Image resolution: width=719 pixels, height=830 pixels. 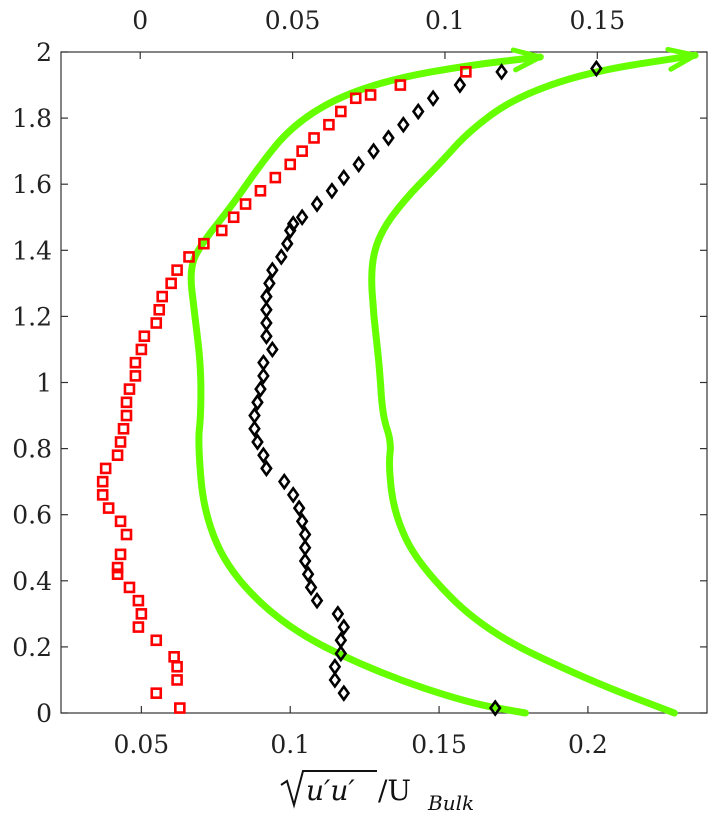 What do you see at coordinates (32, 383) in the screenshot?
I see `y-tick-labels: 0 0.2 0.4 0.6 0.8 1 1.2 1.4 1.6 1.8 2` at bounding box center [32, 383].